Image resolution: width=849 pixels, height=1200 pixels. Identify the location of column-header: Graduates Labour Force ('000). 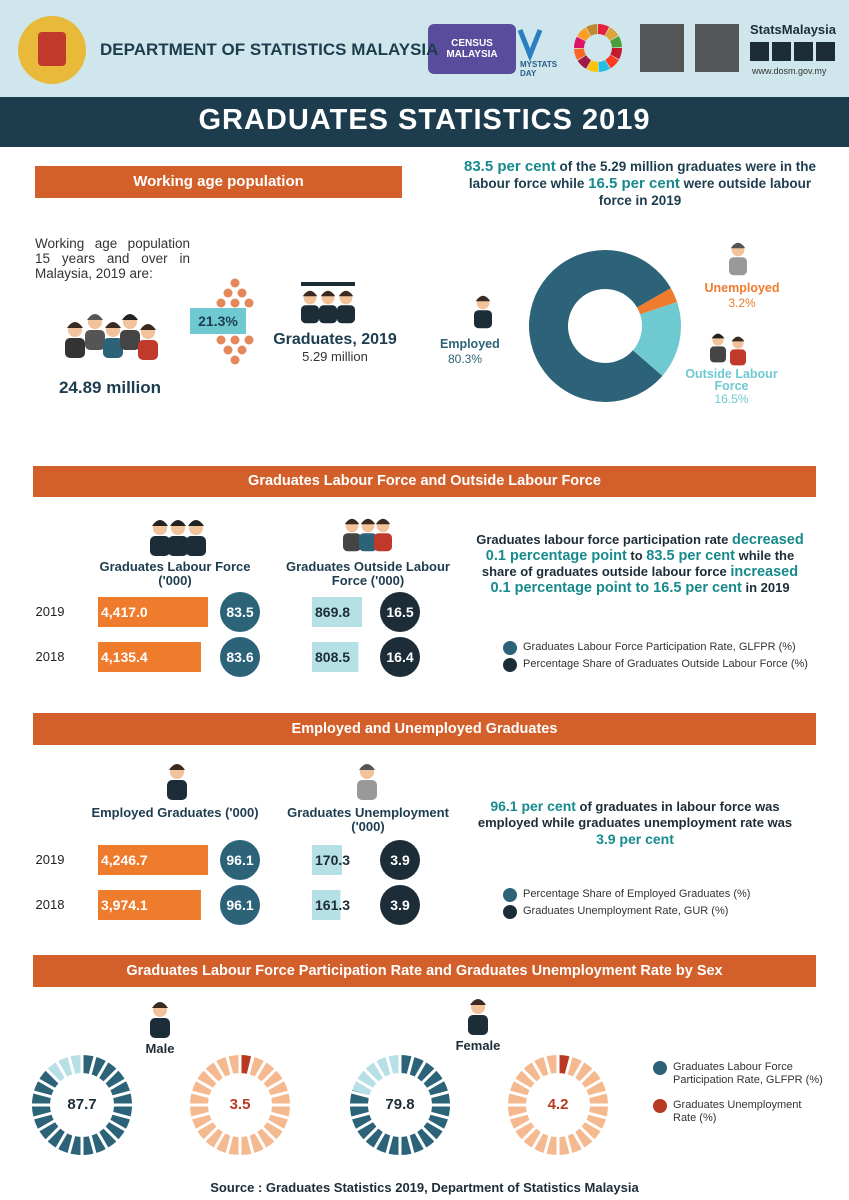
(175, 573).